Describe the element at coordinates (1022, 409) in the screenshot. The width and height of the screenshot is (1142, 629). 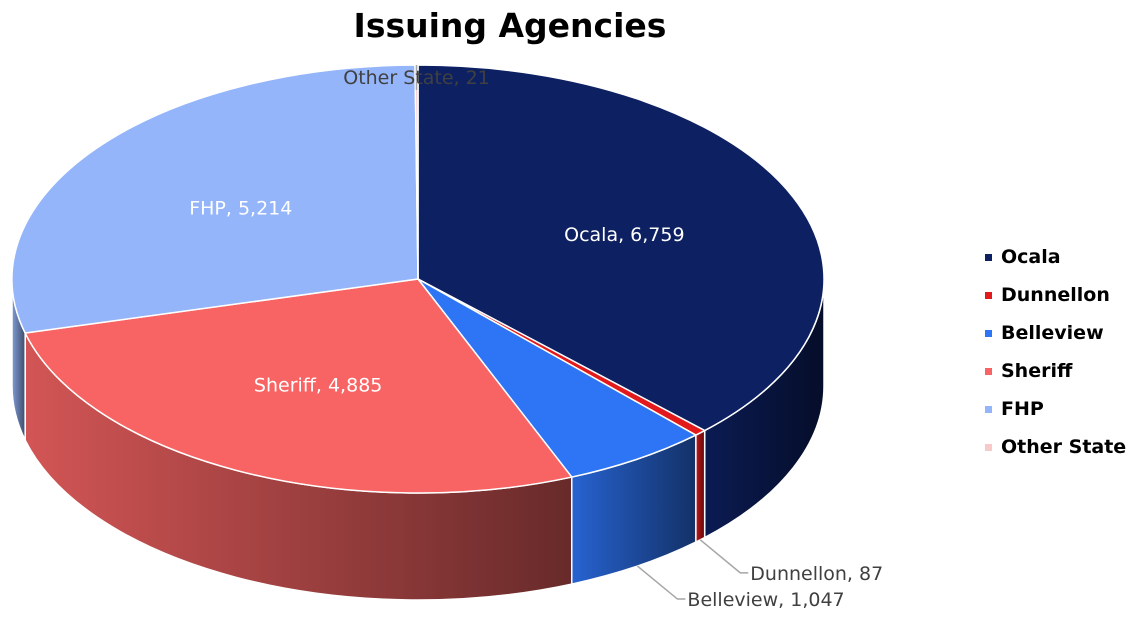
I see `legend-label: FHP` at that location.